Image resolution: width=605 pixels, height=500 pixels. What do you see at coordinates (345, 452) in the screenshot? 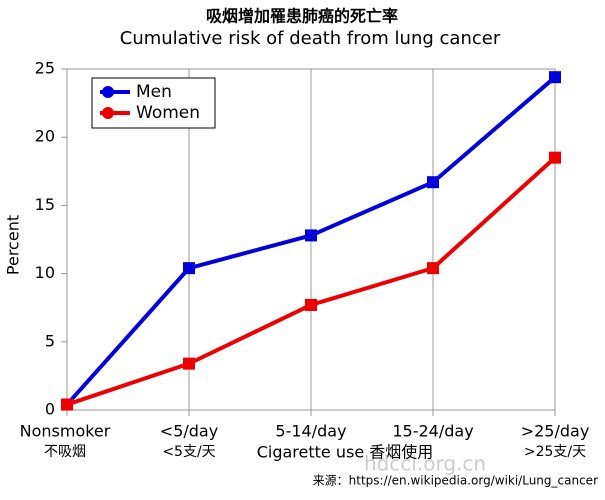
I see `x-axis-label: Cigarette use 香烟使用` at bounding box center [345, 452].